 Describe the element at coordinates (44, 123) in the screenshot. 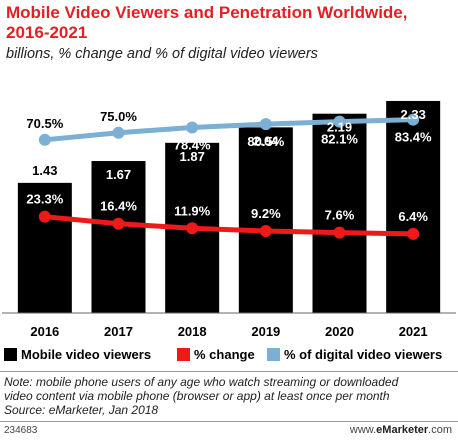

I see `penetration-label-2016: 70.5%` at that location.